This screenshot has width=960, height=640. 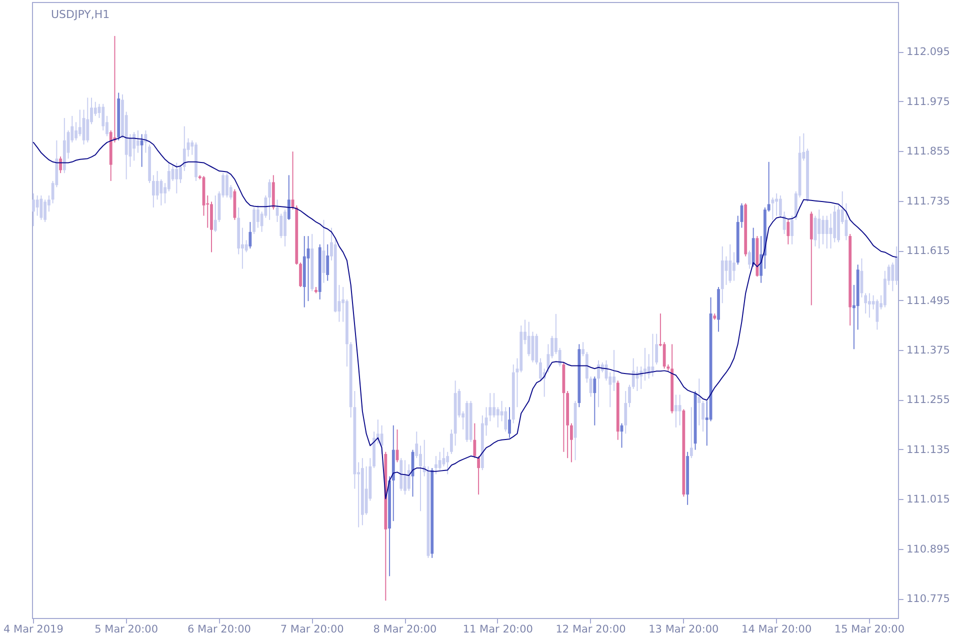 I want to click on x-tick-label: 14 Mar 20:00, so click(x=777, y=630).